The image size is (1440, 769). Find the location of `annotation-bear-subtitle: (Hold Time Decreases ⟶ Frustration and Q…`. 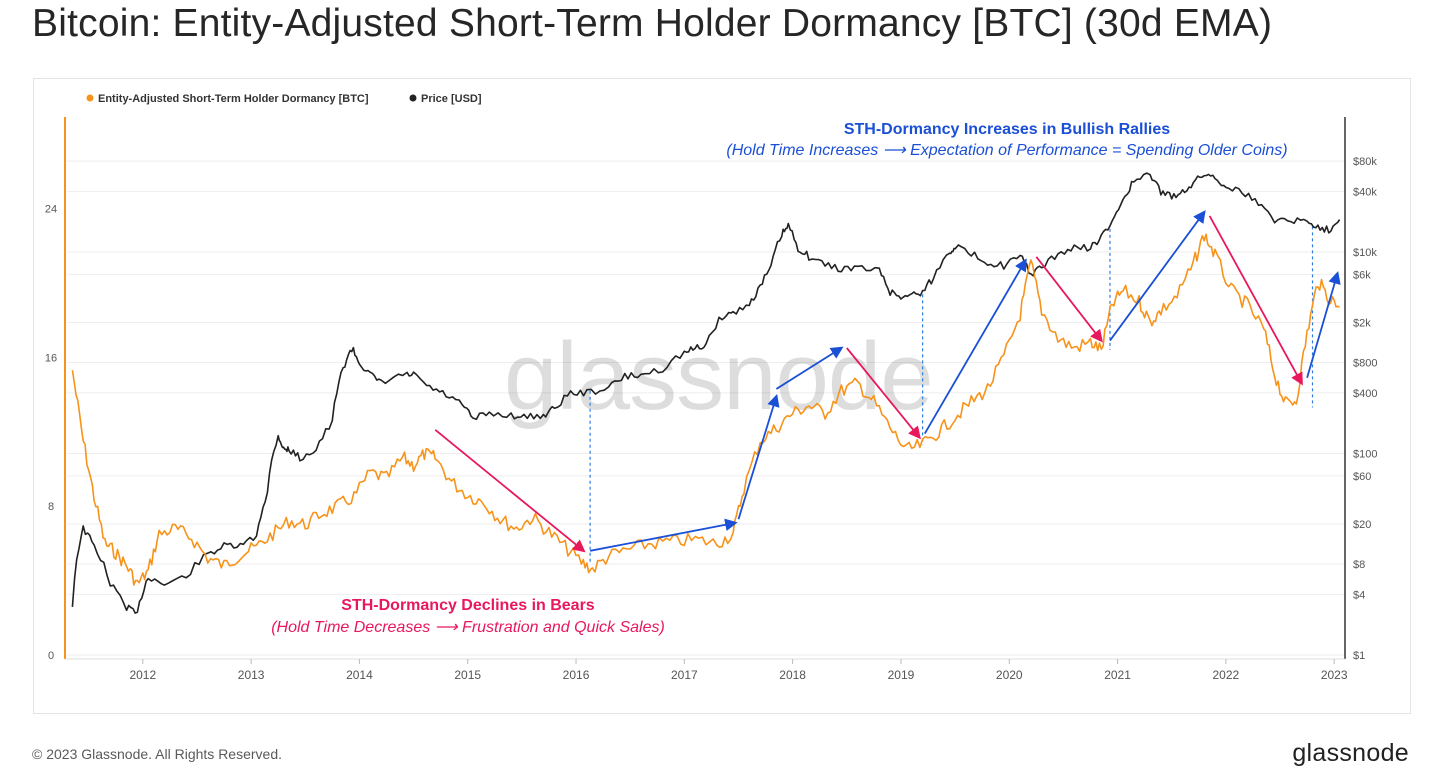

annotation-bear-subtitle: (Hold Time Decreases ⟶ Frustration and Q… is located at coordinates (468, 627).